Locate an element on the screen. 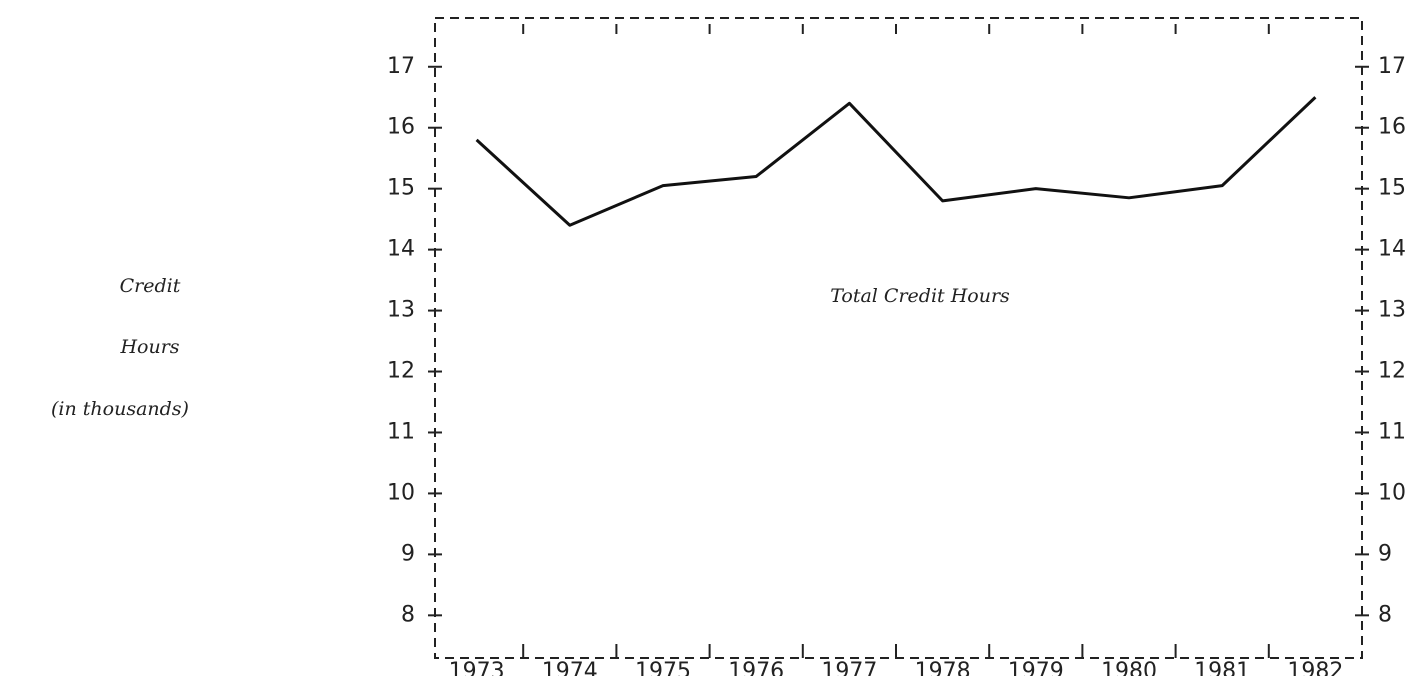  x-tick-label: 1979 is located at coordinates (1036, 667).